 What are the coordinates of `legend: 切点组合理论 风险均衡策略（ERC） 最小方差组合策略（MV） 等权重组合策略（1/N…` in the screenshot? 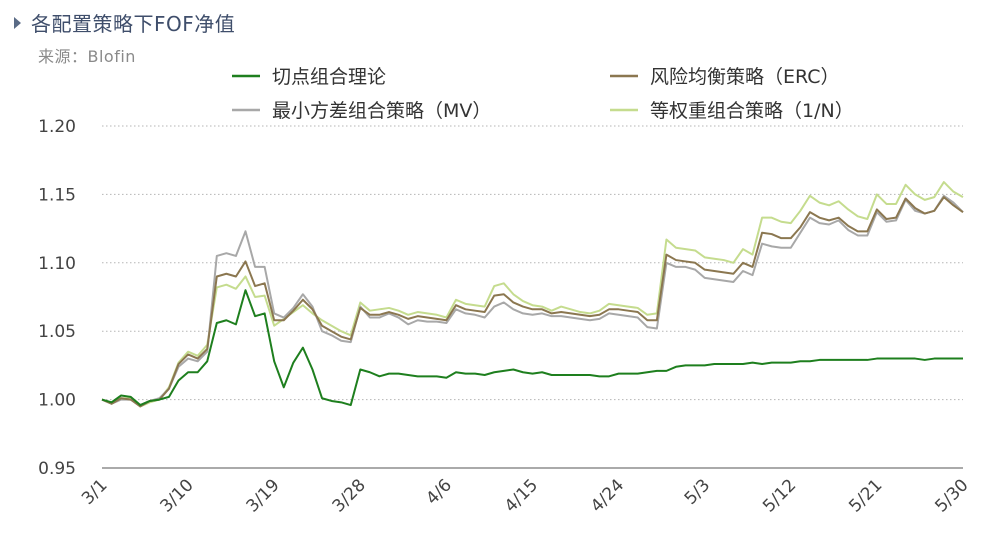 It's located at (543, 94).